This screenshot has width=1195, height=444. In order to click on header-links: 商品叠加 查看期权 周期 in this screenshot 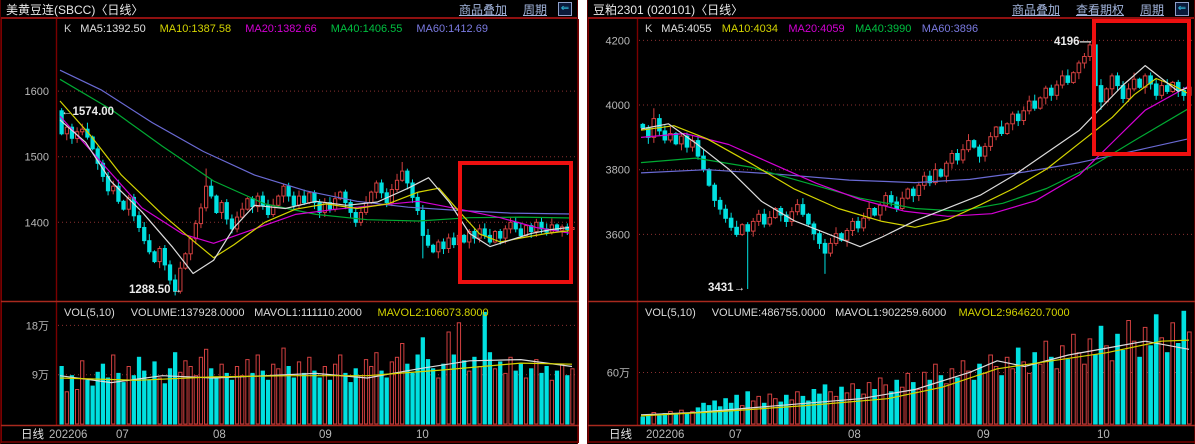, I will do `click(1080, 9)`.